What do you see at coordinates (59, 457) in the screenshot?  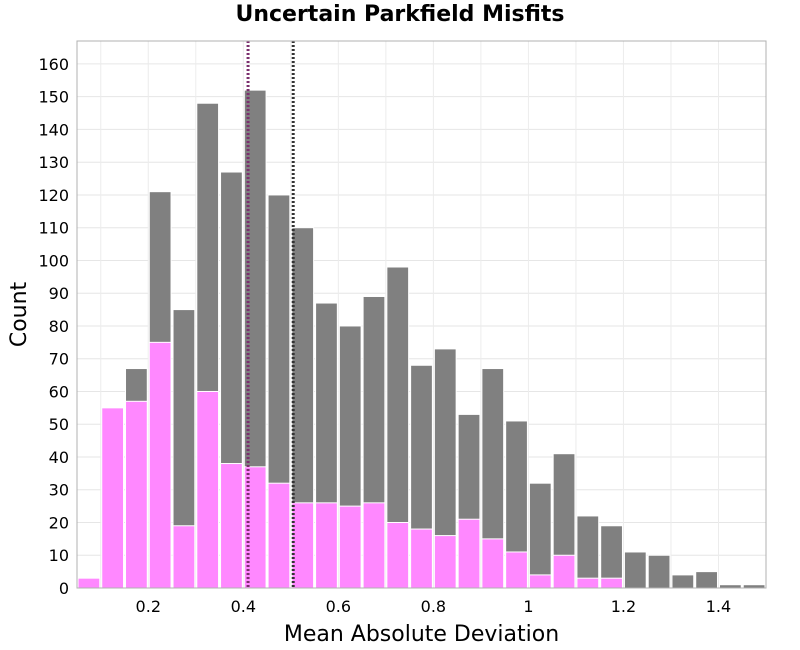 I see `y-tick-label: 40` at bounding box center [59, 457].